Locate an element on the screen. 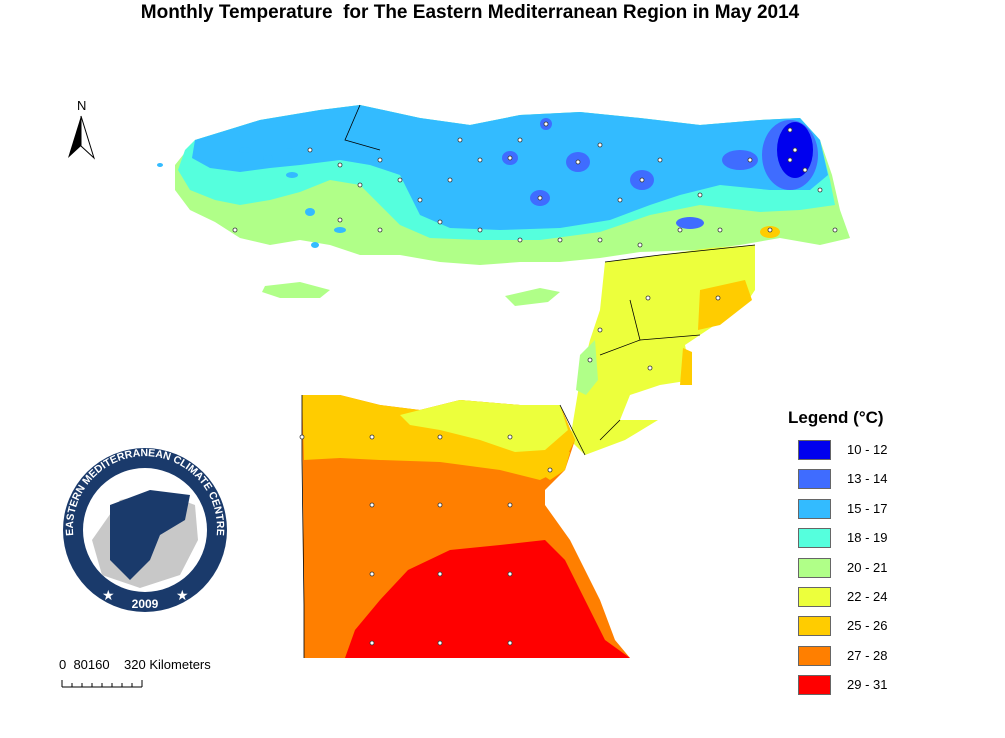  legend-label: 10 - 12 is located at coordinates (867, 449).